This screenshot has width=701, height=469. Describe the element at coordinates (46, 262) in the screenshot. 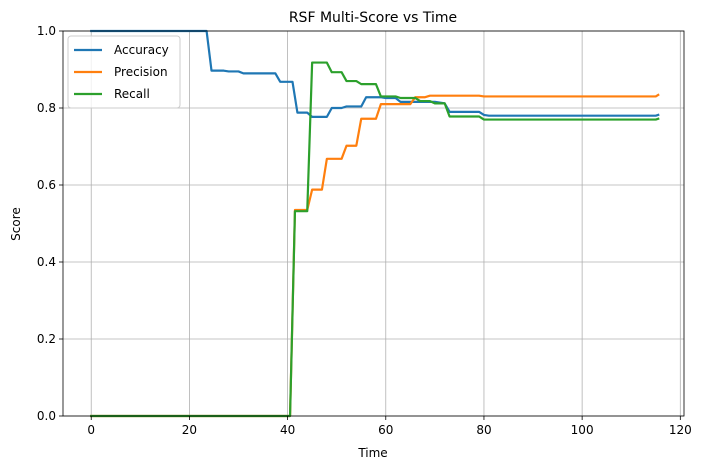

I see `y-tick-label: 0.4` at that location.